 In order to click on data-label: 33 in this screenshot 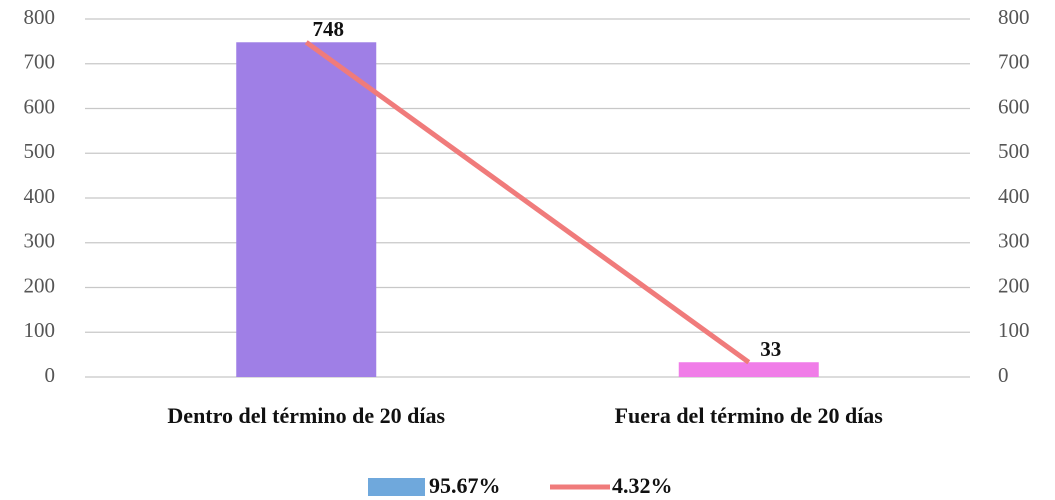, I will do `click(770, 349)`.